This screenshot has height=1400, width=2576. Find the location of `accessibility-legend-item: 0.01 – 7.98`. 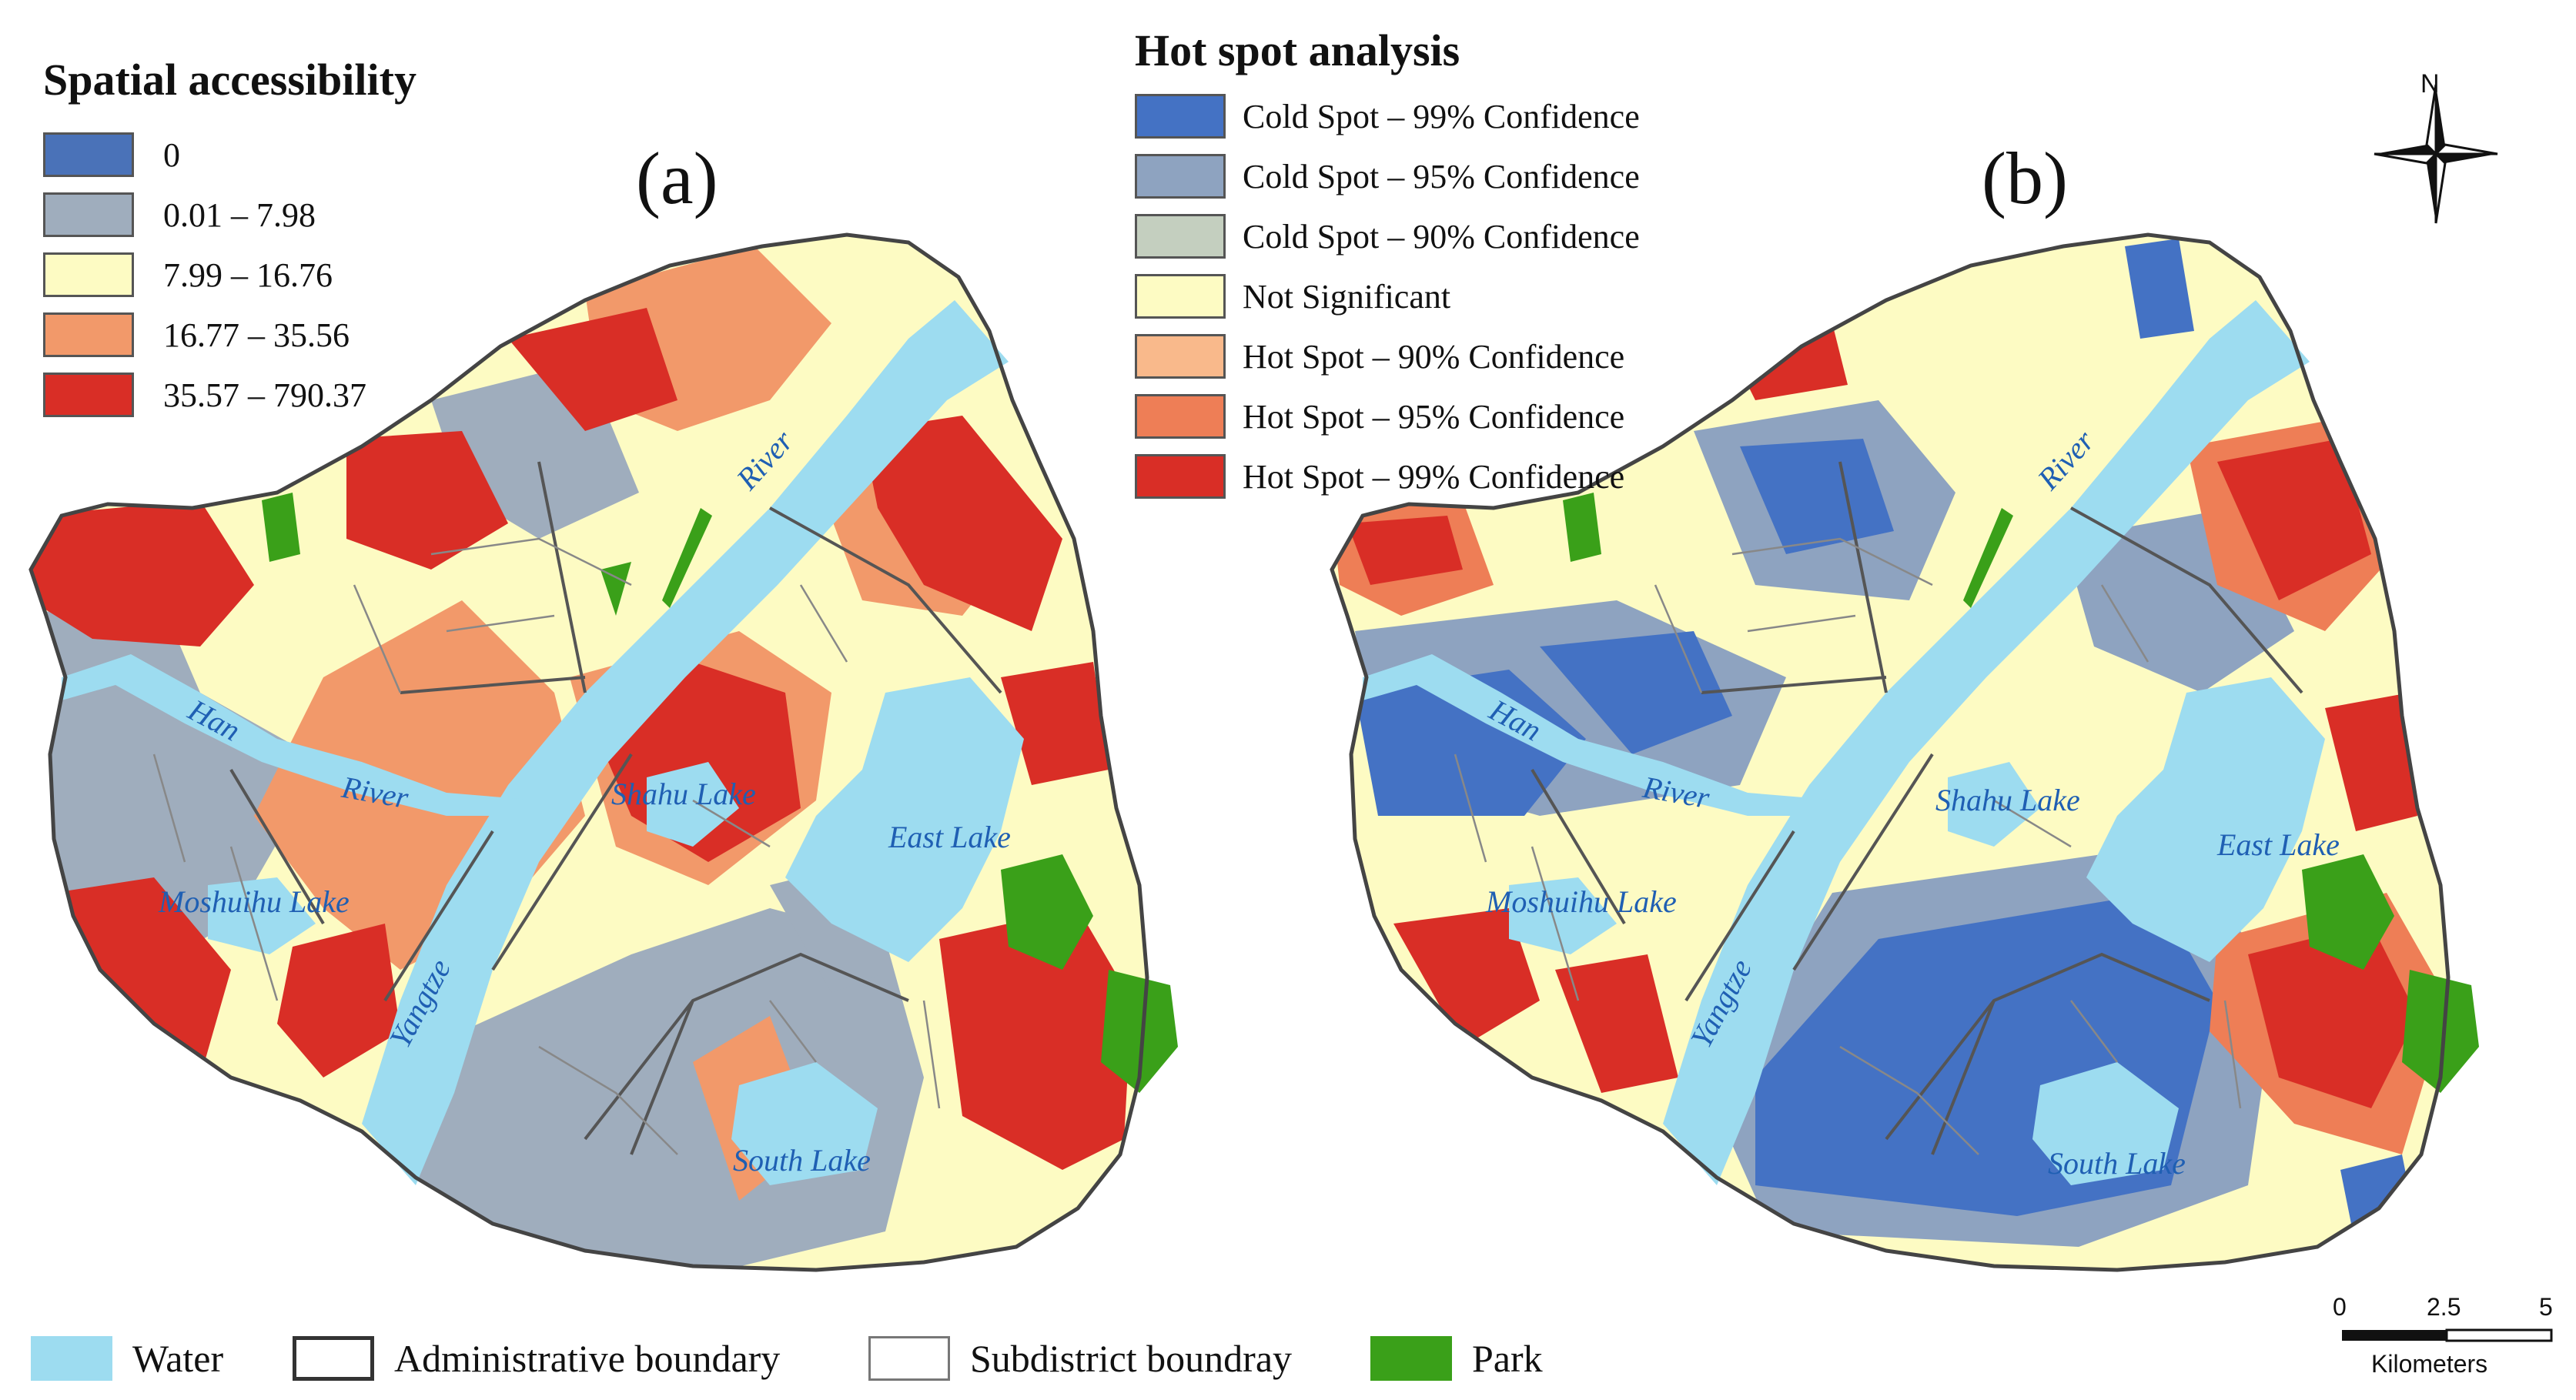

accessibility-legend-item: 0.01 – 7.98 is located at coordinates (180, 215).